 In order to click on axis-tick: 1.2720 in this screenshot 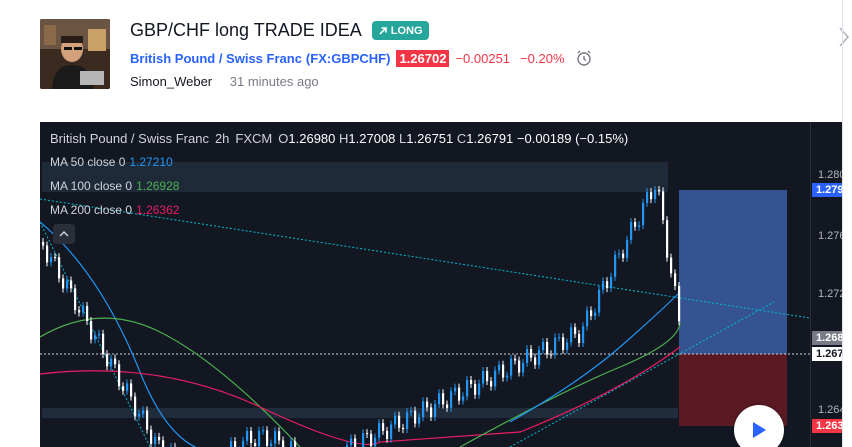, I will do `click(830, 294)`.